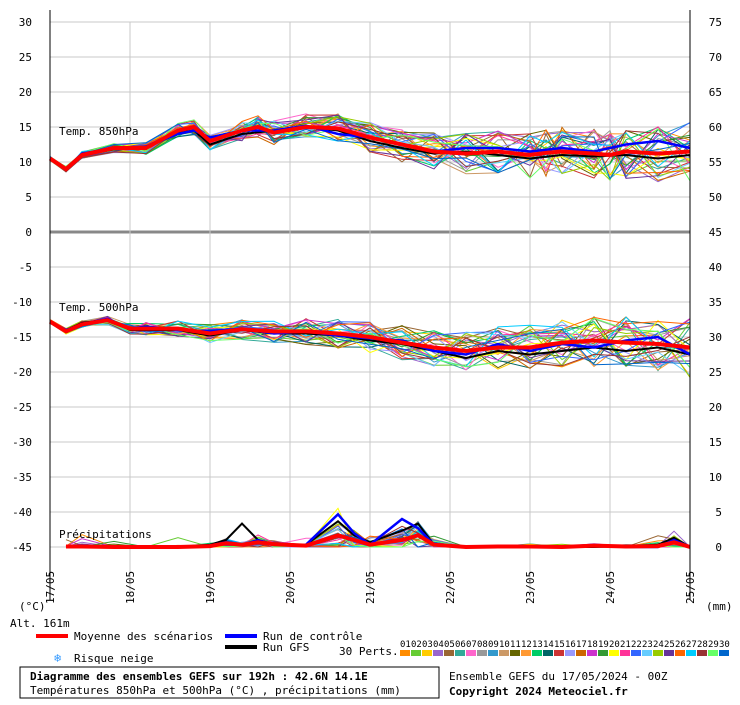  What do you see at coordinates (130, 587) in the screenshot?
I see `x-tick-label: 18/05` at bounding box center [130, 587].